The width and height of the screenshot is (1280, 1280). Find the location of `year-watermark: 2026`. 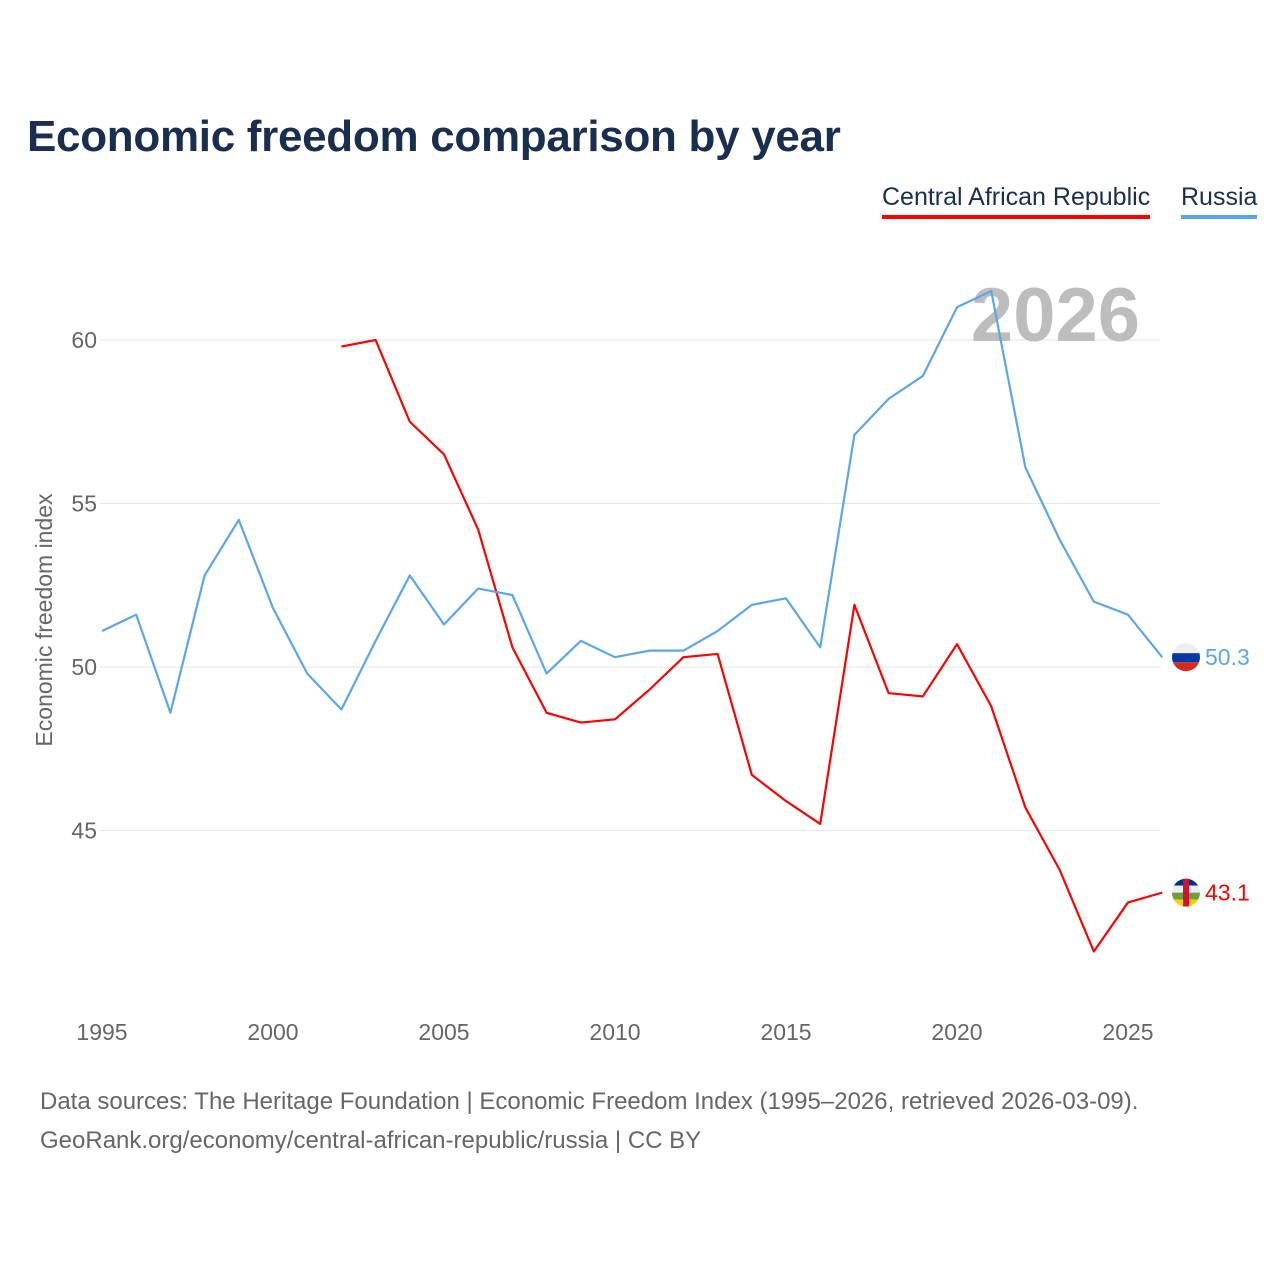

year-watermark: 2026 is located at coordinates (1055, 315).